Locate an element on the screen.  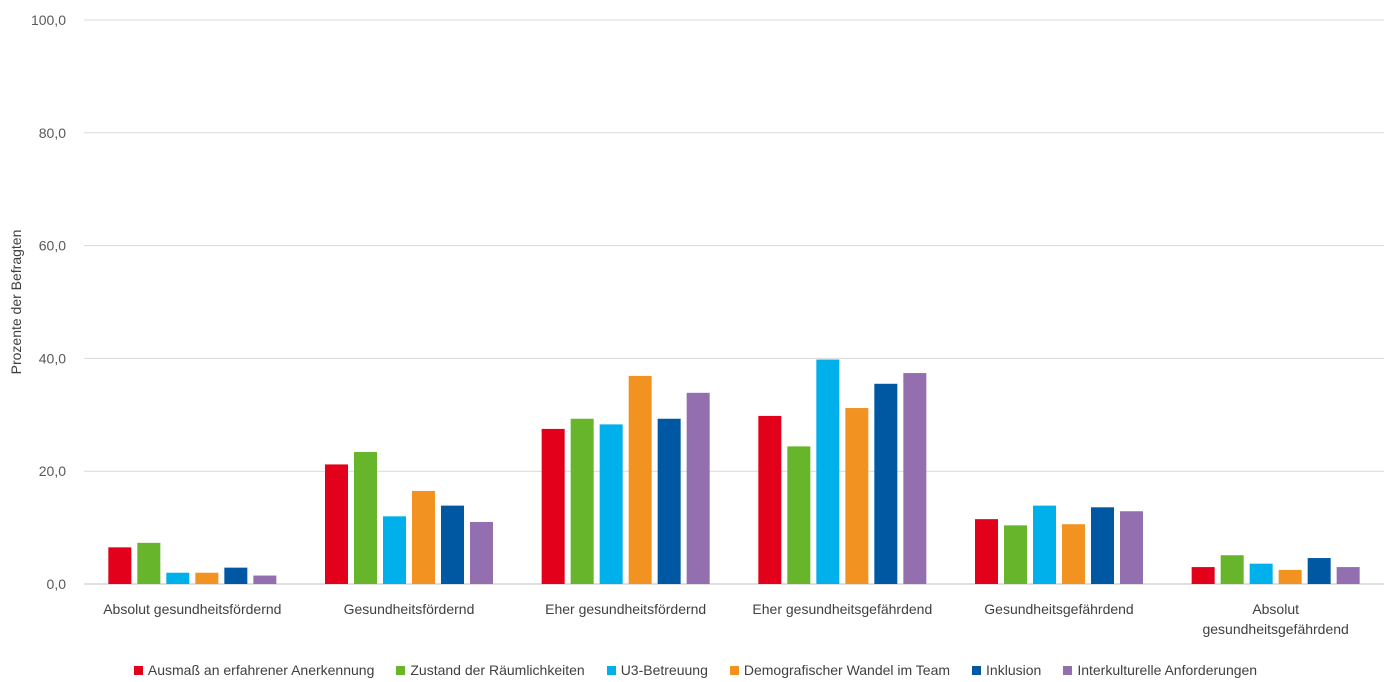
x-category-label-line: Absolut gesundheitsfördernd is located at coordinates (192, 609).